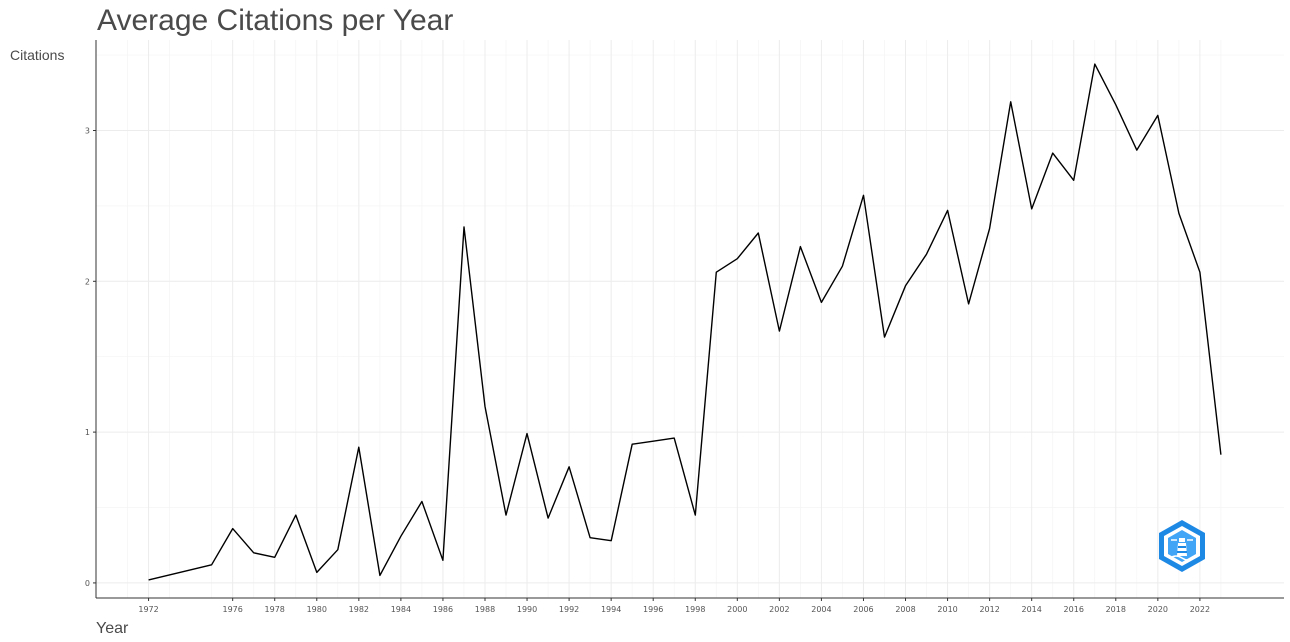 This screenshot has height=642, width=1290. What do you see at coordinates (87, 281) in the screenshot?
I see `y-tick-label: 2` at bounding box center [87, 281].